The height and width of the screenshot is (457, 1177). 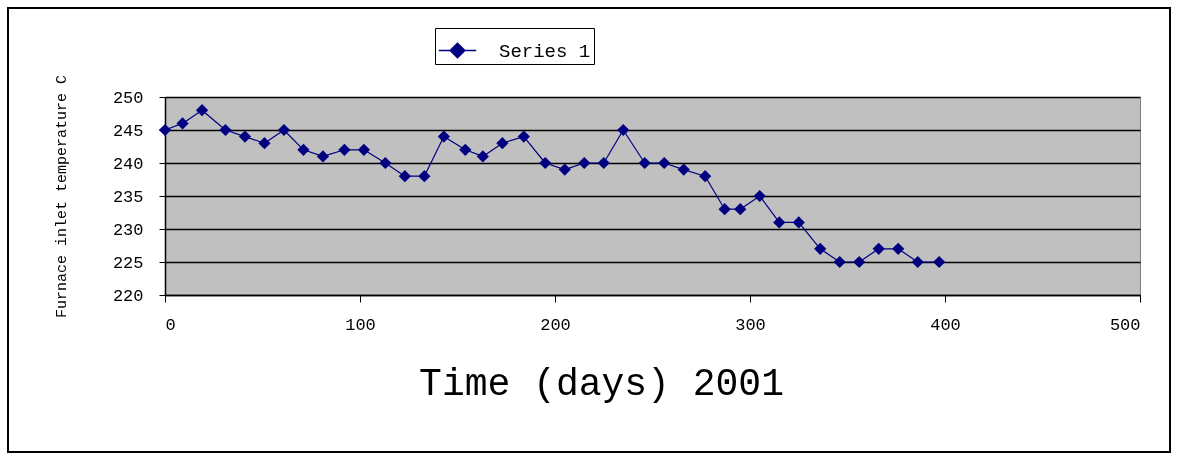 I want to click on y-tick-label: 250, so click(x=128, y=98).